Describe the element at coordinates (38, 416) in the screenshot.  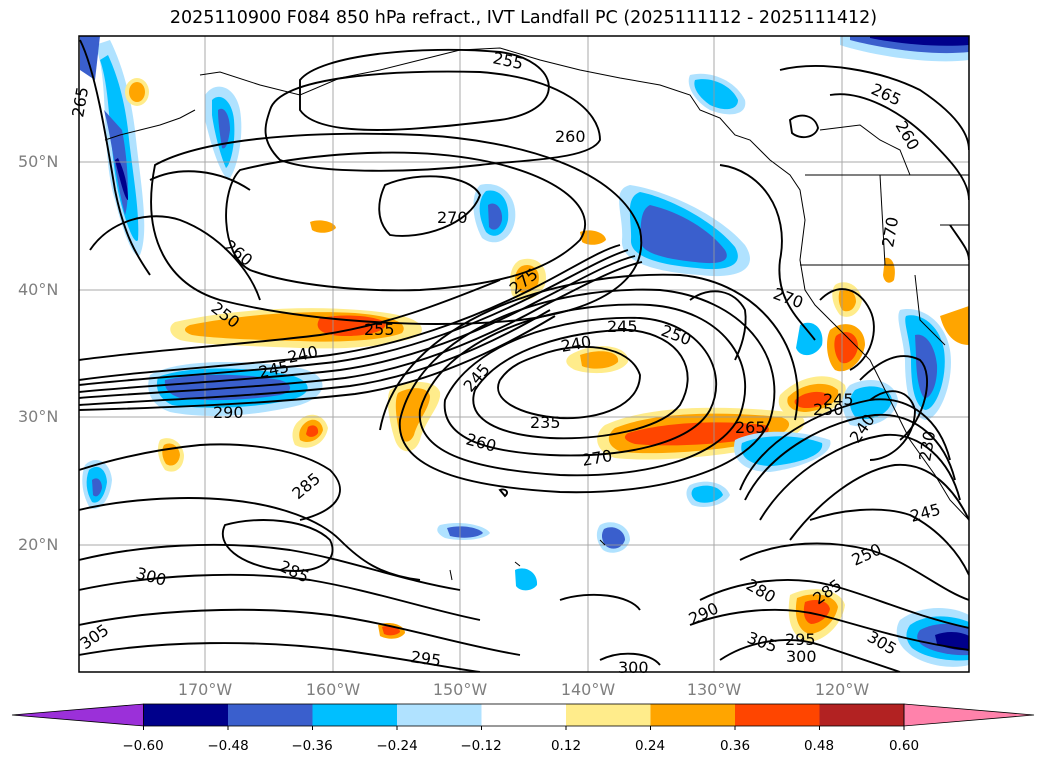
I see `lat-label: 30°N` at that location.